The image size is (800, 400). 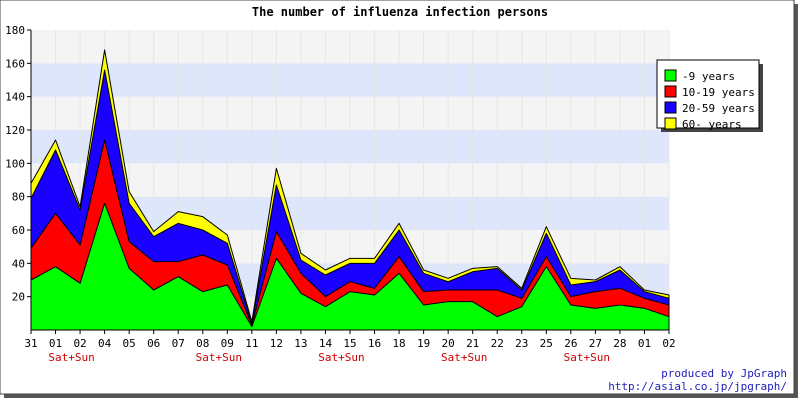 What do you see at coordinates (724, 373) in the screenshot?
I see `credit-line-1: produced by JpGraph` at bounding box center [724, 373].